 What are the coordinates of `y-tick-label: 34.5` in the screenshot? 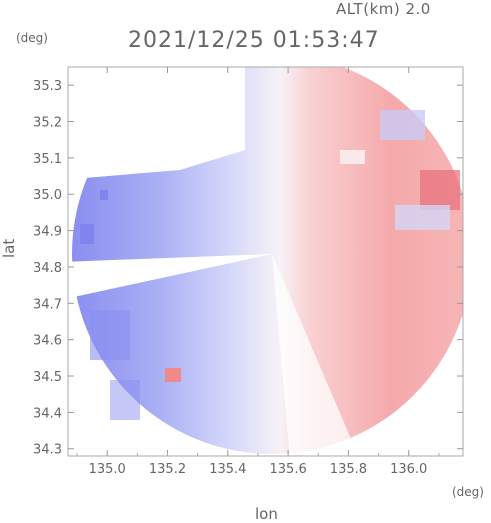 It's located at (47, 377).